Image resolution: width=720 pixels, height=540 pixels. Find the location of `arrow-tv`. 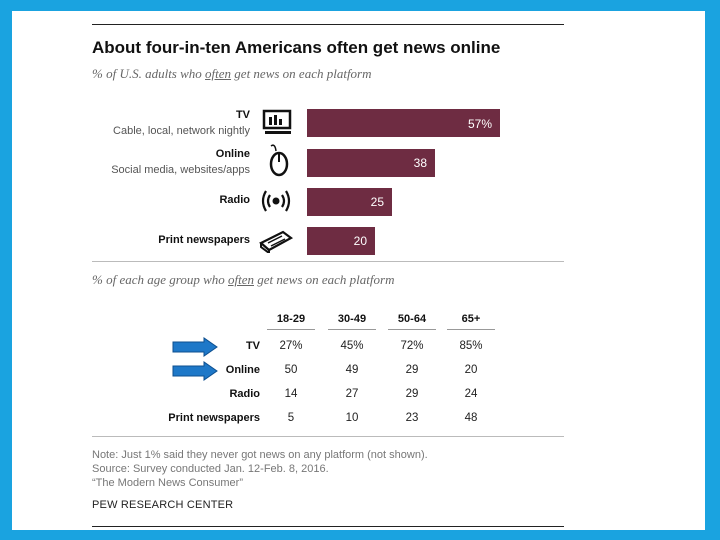

arrow-tv is located at coordinates (195, 347).